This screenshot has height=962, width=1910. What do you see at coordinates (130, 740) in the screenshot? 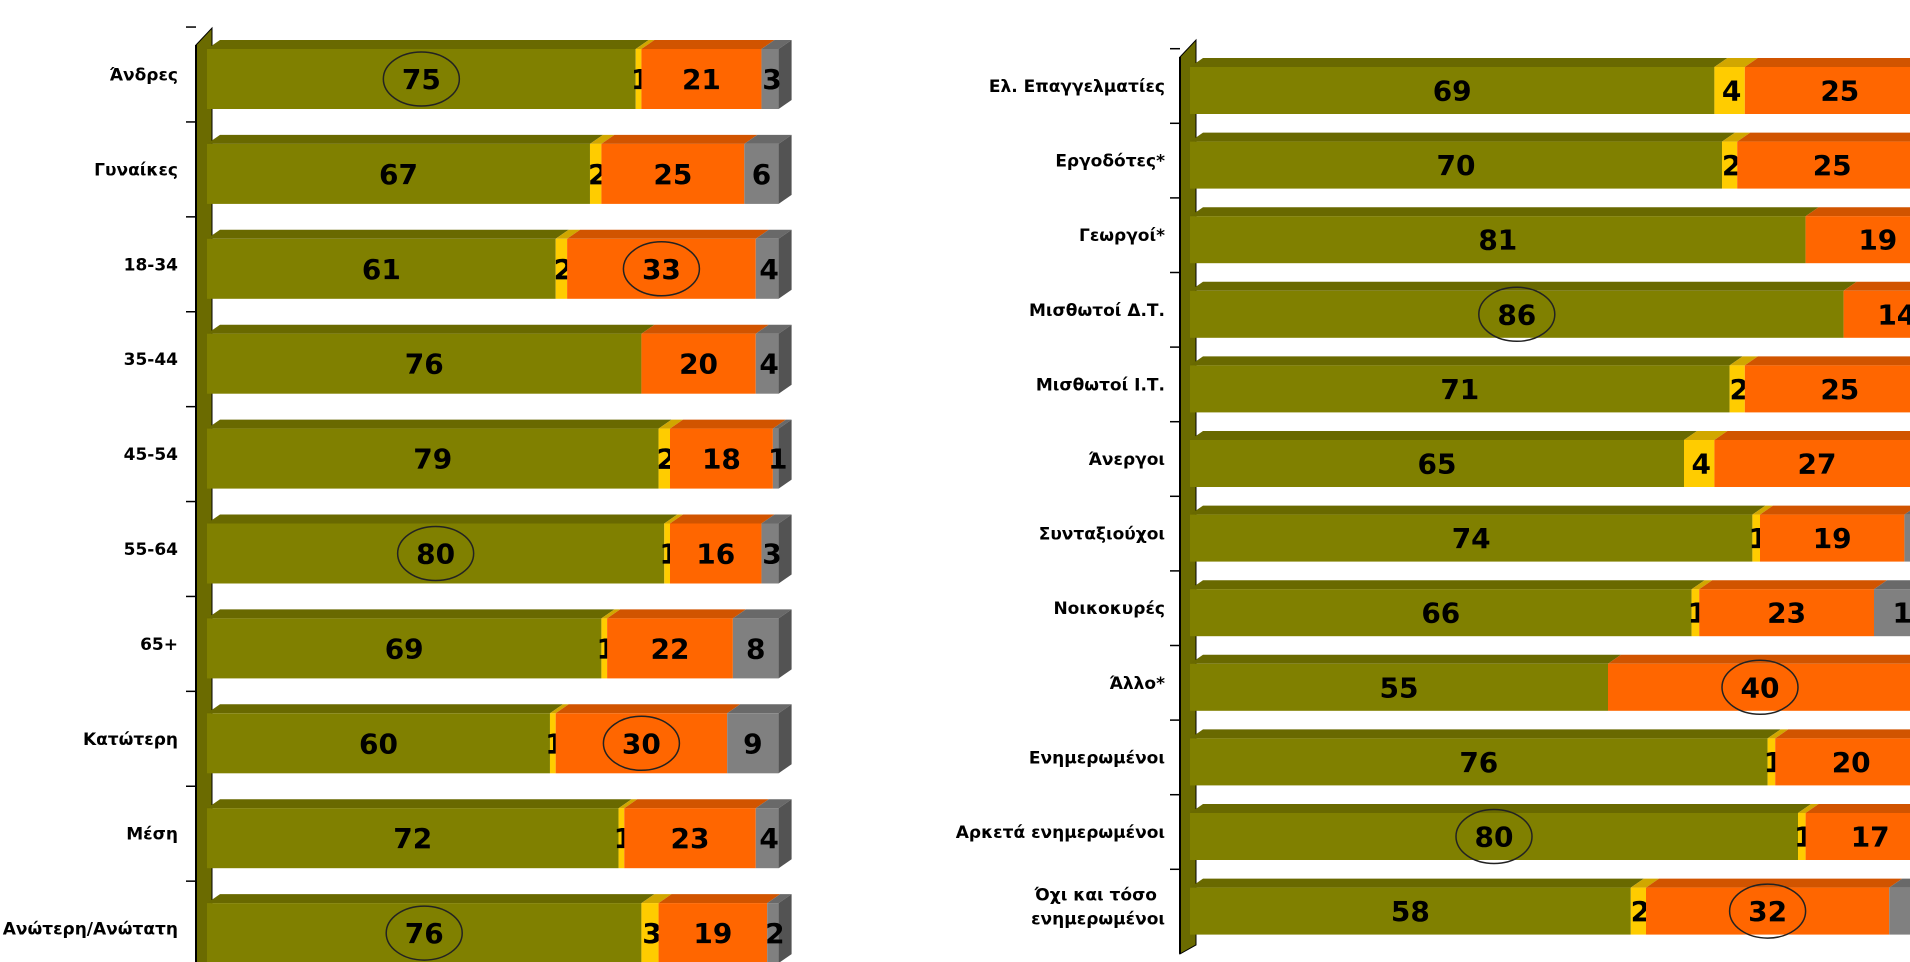
I see `category-label: Κατώτερη` at bounding box center [130, 740].